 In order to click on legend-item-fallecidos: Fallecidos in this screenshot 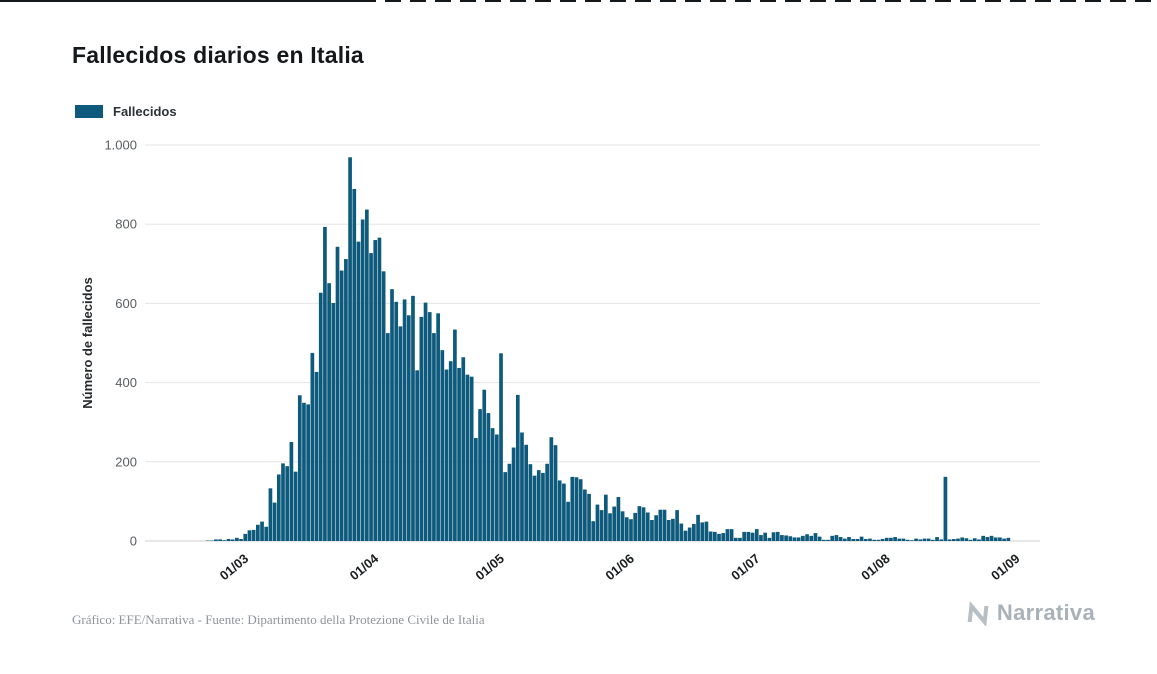, I will do `click(126, 111)`.